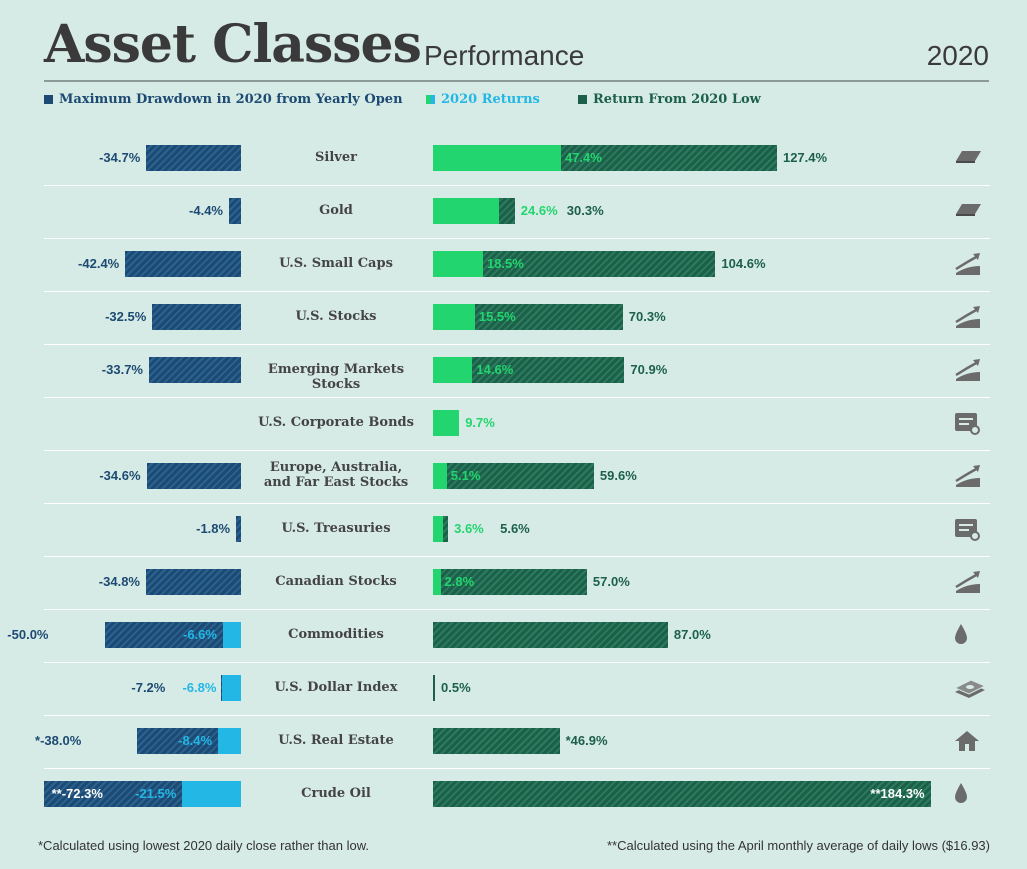 The image size is (1027, 869). Describe the element at coordinates (336, 422) in the screenshot. I see `asset-label: U.S. Corporate Bonds` at that location.